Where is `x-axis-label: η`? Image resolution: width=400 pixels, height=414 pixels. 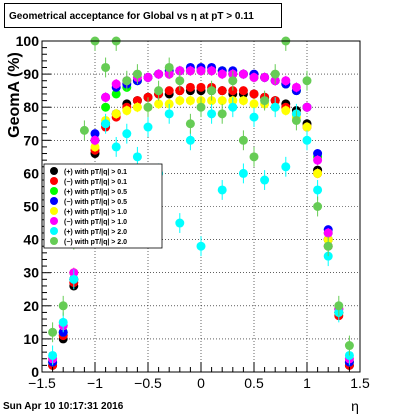
x-axis-label: η is located at coordinates (355, 406).